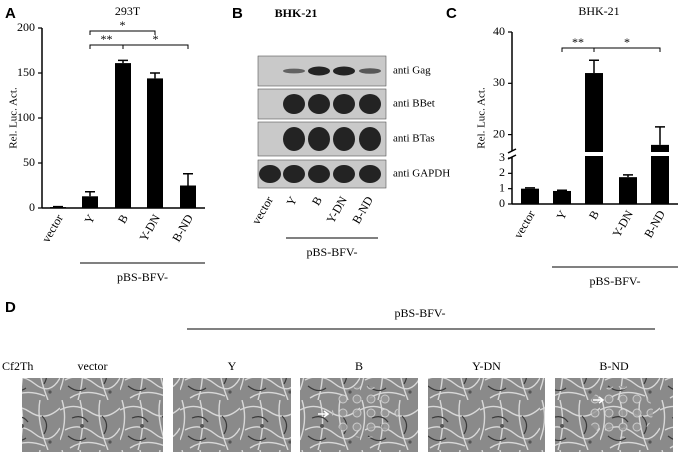 Image resolution: width=685 pixels, height=452 pixels. What do you see at coordinates (10, 13) in the screenshot?
I see `panel-letter: A` at bounding box center [10, 13].